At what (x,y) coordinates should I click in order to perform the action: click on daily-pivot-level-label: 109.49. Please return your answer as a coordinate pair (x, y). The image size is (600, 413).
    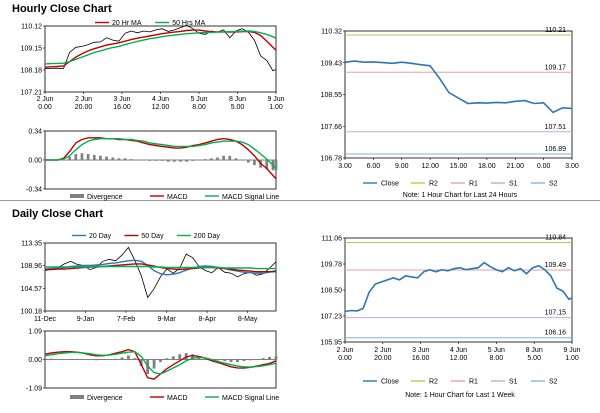
    Looking at the image, I should click on (556, 265).